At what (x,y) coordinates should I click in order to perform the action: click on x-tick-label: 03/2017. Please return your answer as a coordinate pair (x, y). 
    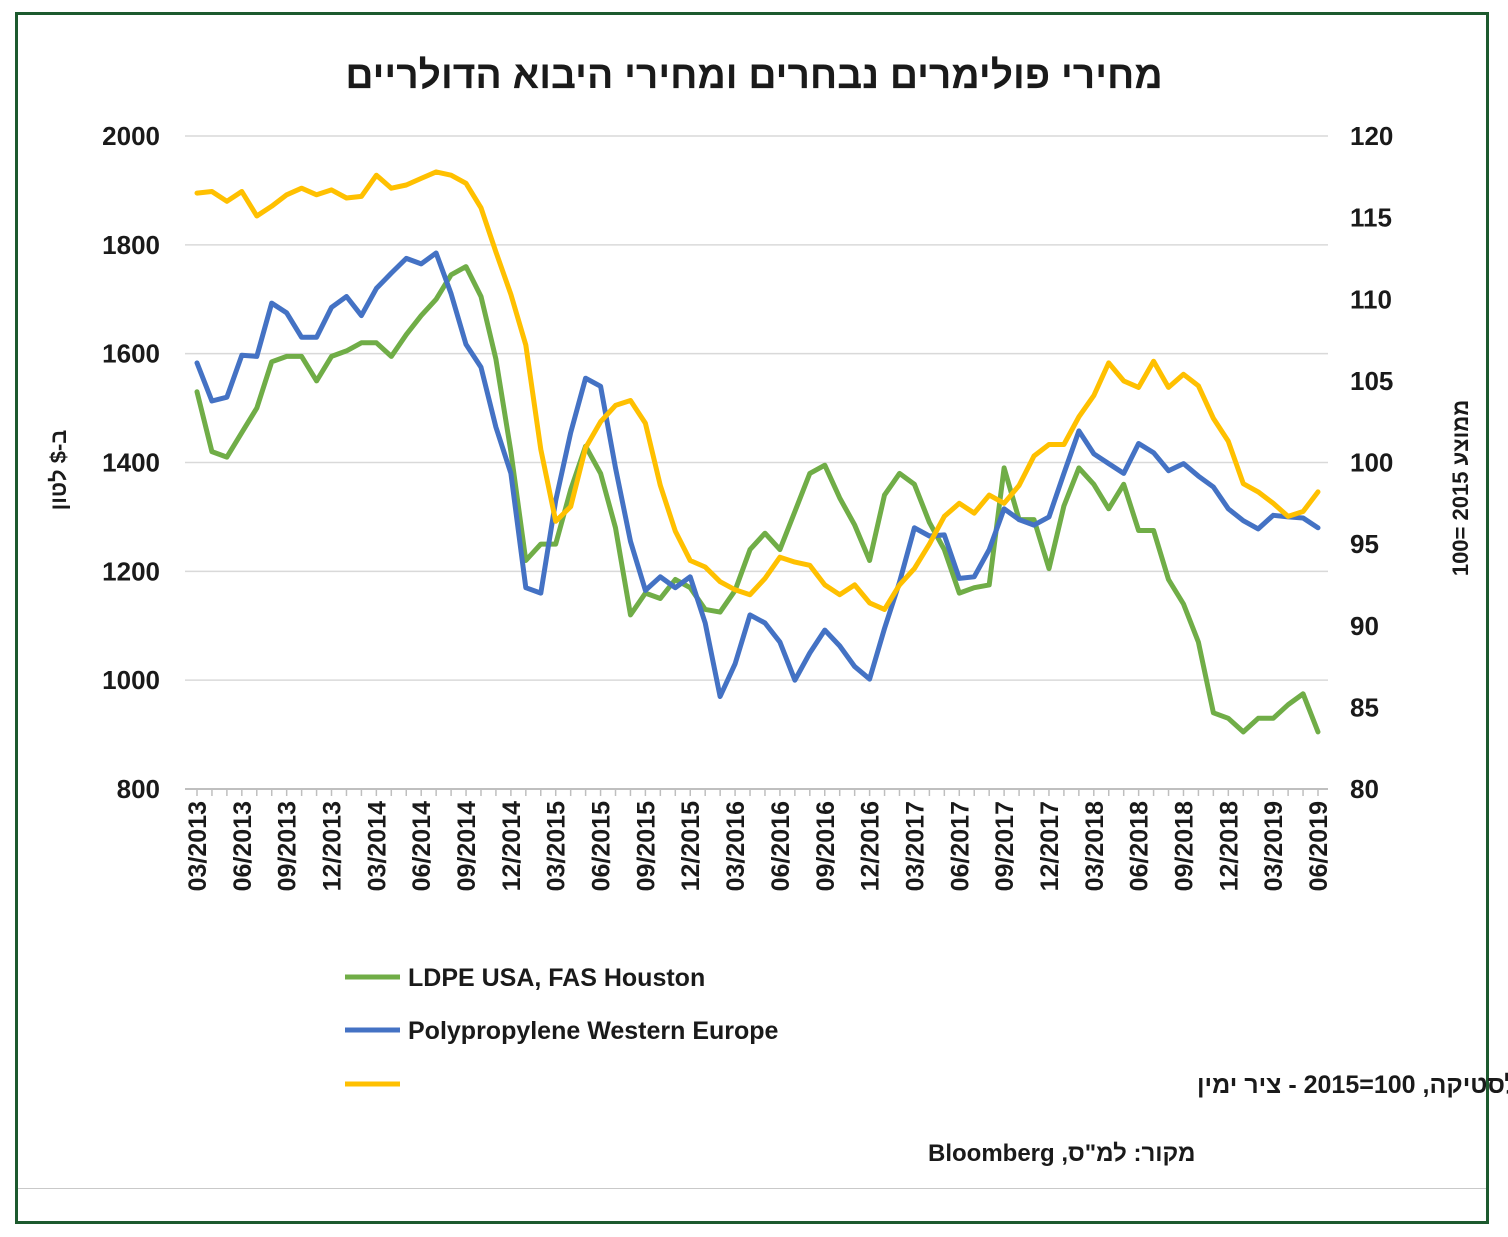
    Looking at the image, I should click on (915, 846).